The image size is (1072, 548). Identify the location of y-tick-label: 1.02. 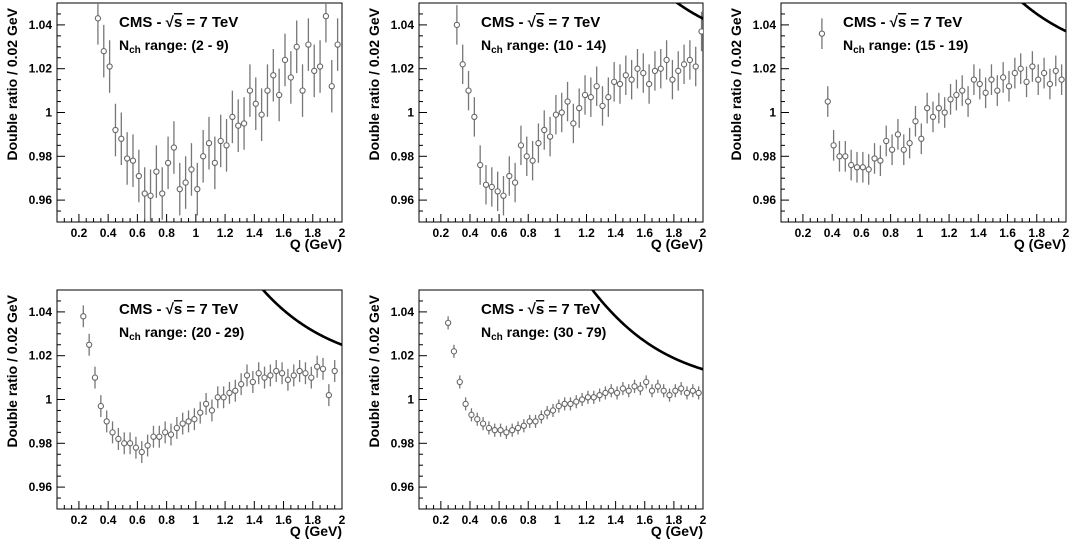
(403, 356).